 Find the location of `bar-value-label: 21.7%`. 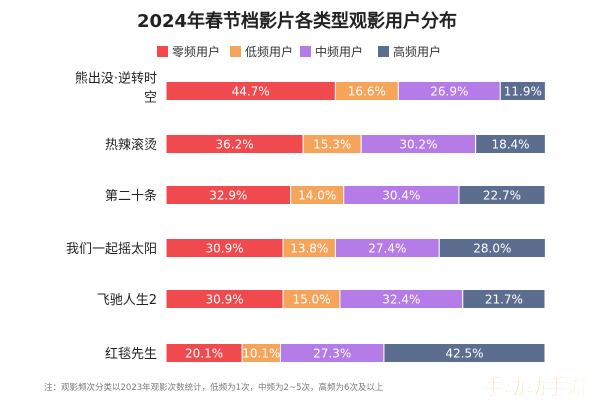

bar-value-label: 21.7% is located at coordinates (504, 300).